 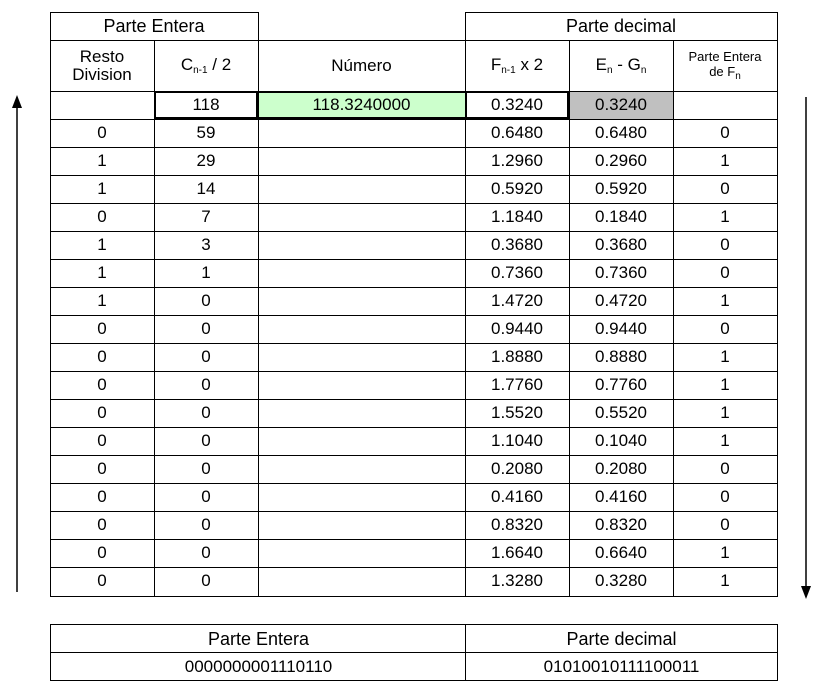 I want to click on eg-cell: 0.4160, so click(x=621, y=497).